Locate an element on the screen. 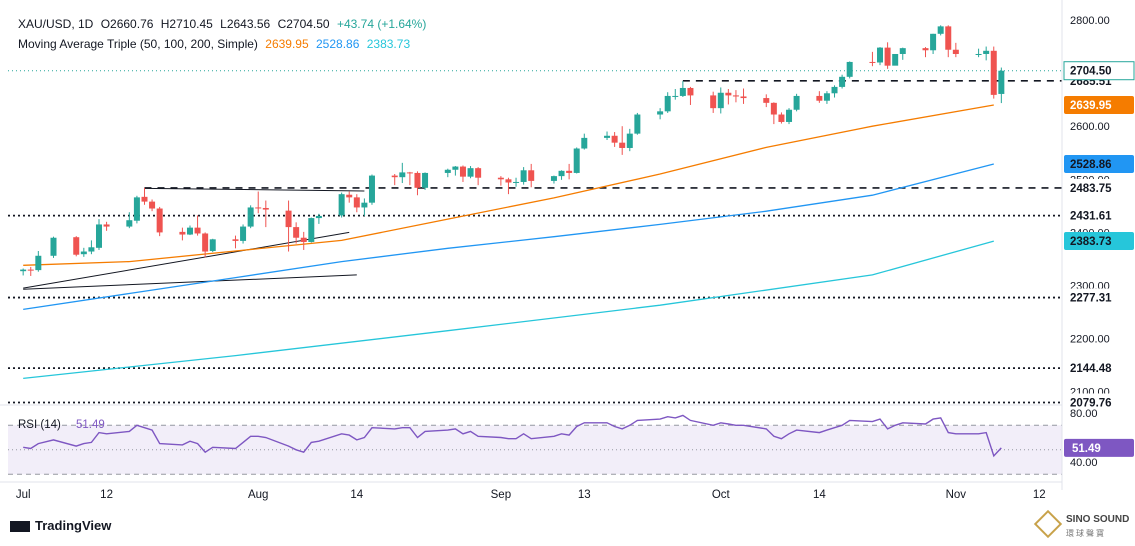  price-tick-label: 2600.00 is located at coordinates (1090, 127).